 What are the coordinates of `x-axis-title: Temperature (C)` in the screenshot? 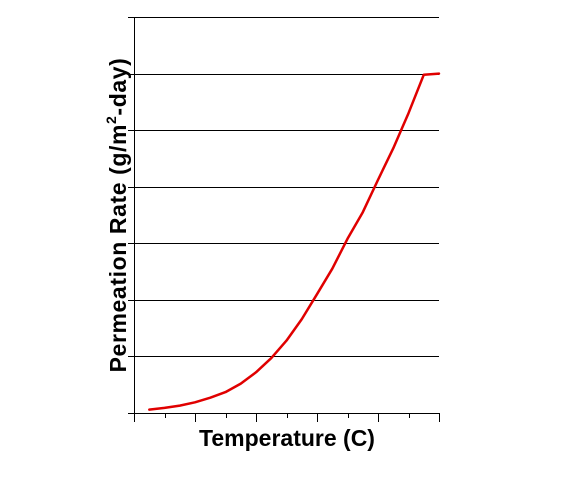 It's located at (287, 438).